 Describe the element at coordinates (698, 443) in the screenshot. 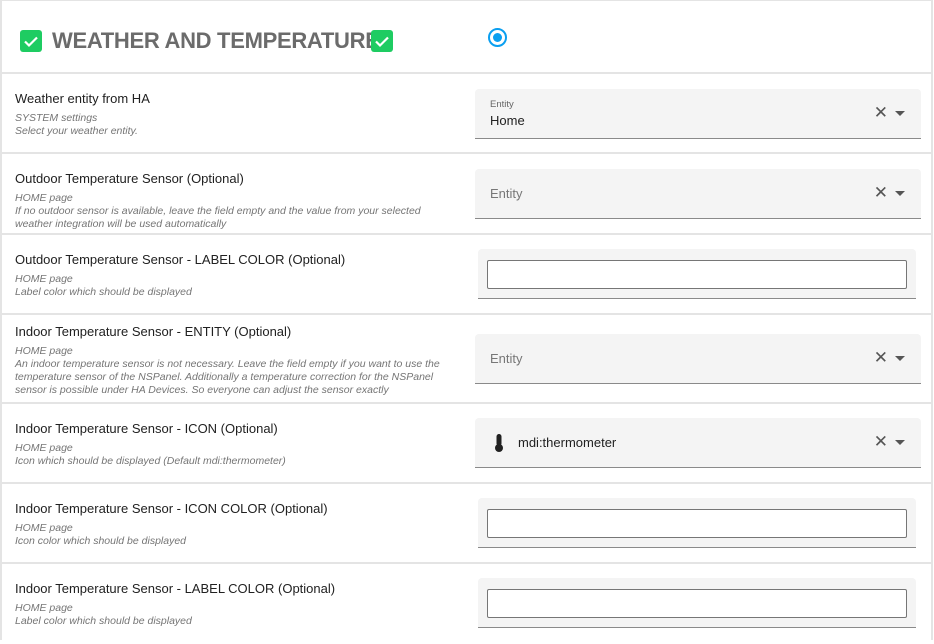

I see `indoor-icon-picker: mdi:thermometer ✕` at that location.